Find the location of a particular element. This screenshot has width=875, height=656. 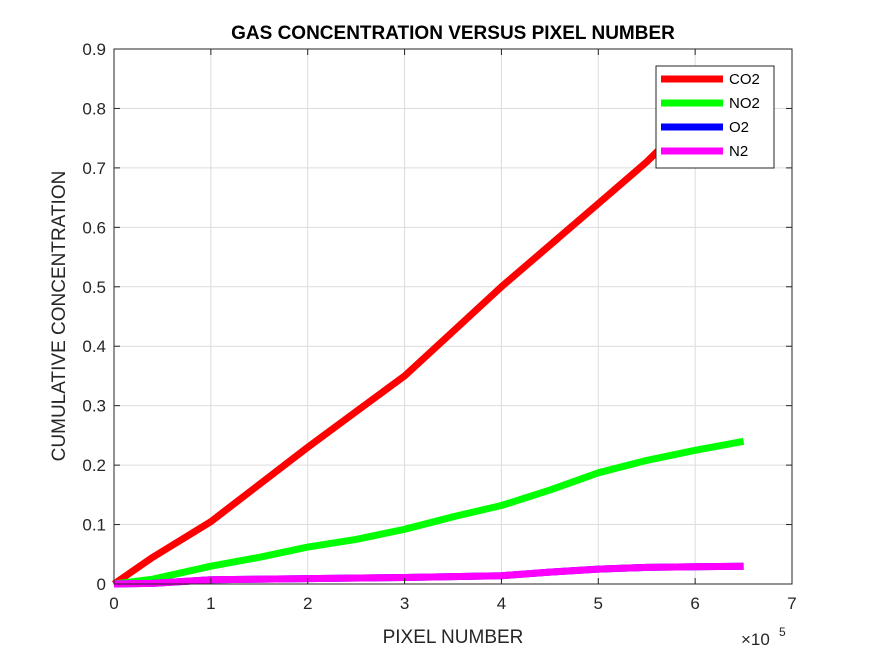

x-tick-label: 6 is located at coordinates (694, 603).